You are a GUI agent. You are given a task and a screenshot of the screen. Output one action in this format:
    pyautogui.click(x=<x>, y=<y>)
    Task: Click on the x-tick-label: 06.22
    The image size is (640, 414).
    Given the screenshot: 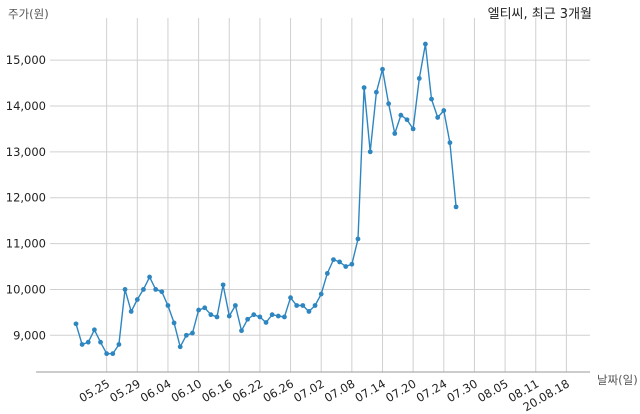 What is the action you would take?
    pyautogui.click(x=248, y=390)
    